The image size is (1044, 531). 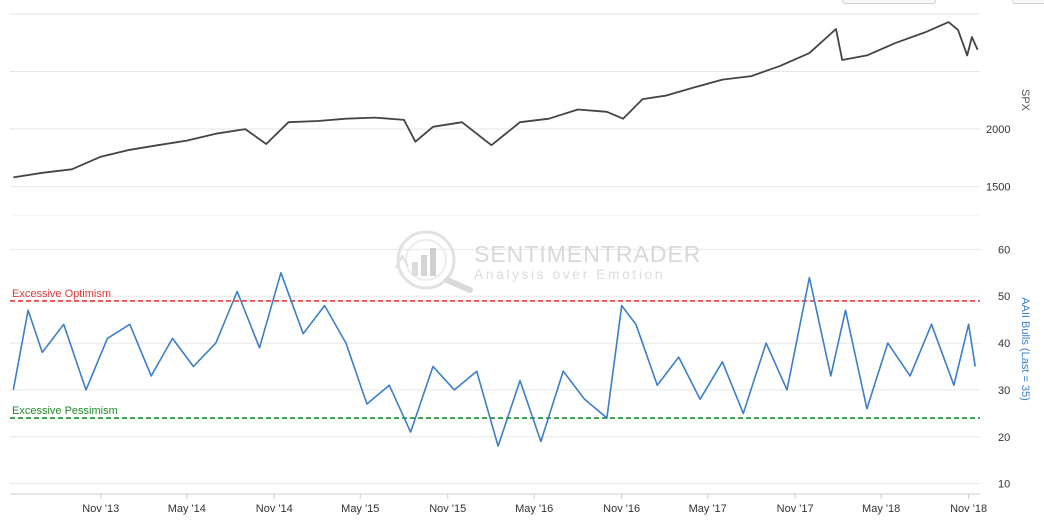 I want to click on bulls-axis-title: AAII Bulls (Last = 35), so click(x=1025, y=349).